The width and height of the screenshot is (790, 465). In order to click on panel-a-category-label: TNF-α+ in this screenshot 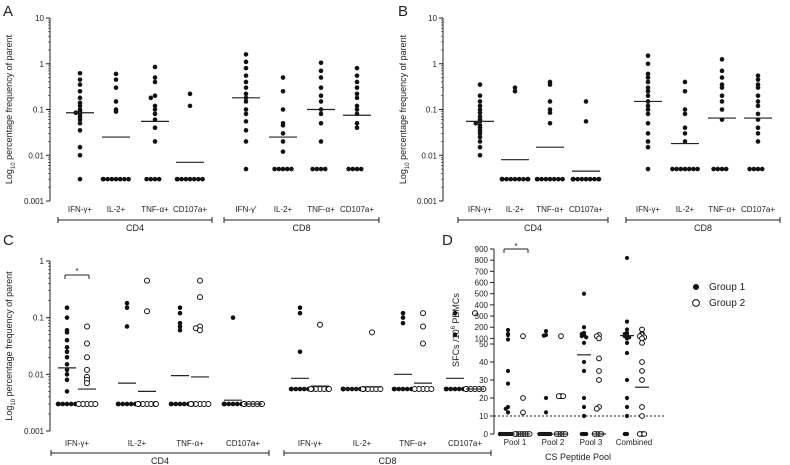, I will do `click(155, 209)`.